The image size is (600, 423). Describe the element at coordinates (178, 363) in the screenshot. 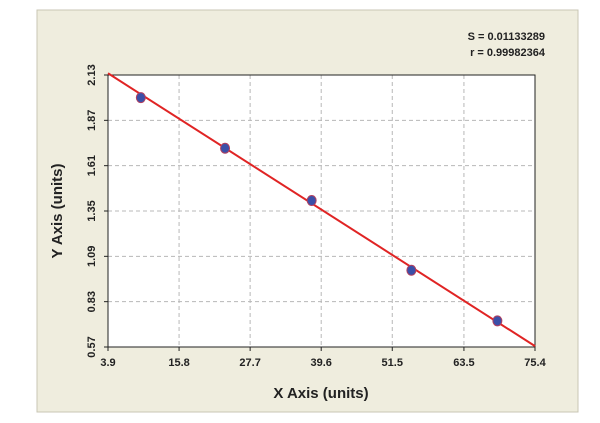

I see `x-tick-label: 15.8` at that location.